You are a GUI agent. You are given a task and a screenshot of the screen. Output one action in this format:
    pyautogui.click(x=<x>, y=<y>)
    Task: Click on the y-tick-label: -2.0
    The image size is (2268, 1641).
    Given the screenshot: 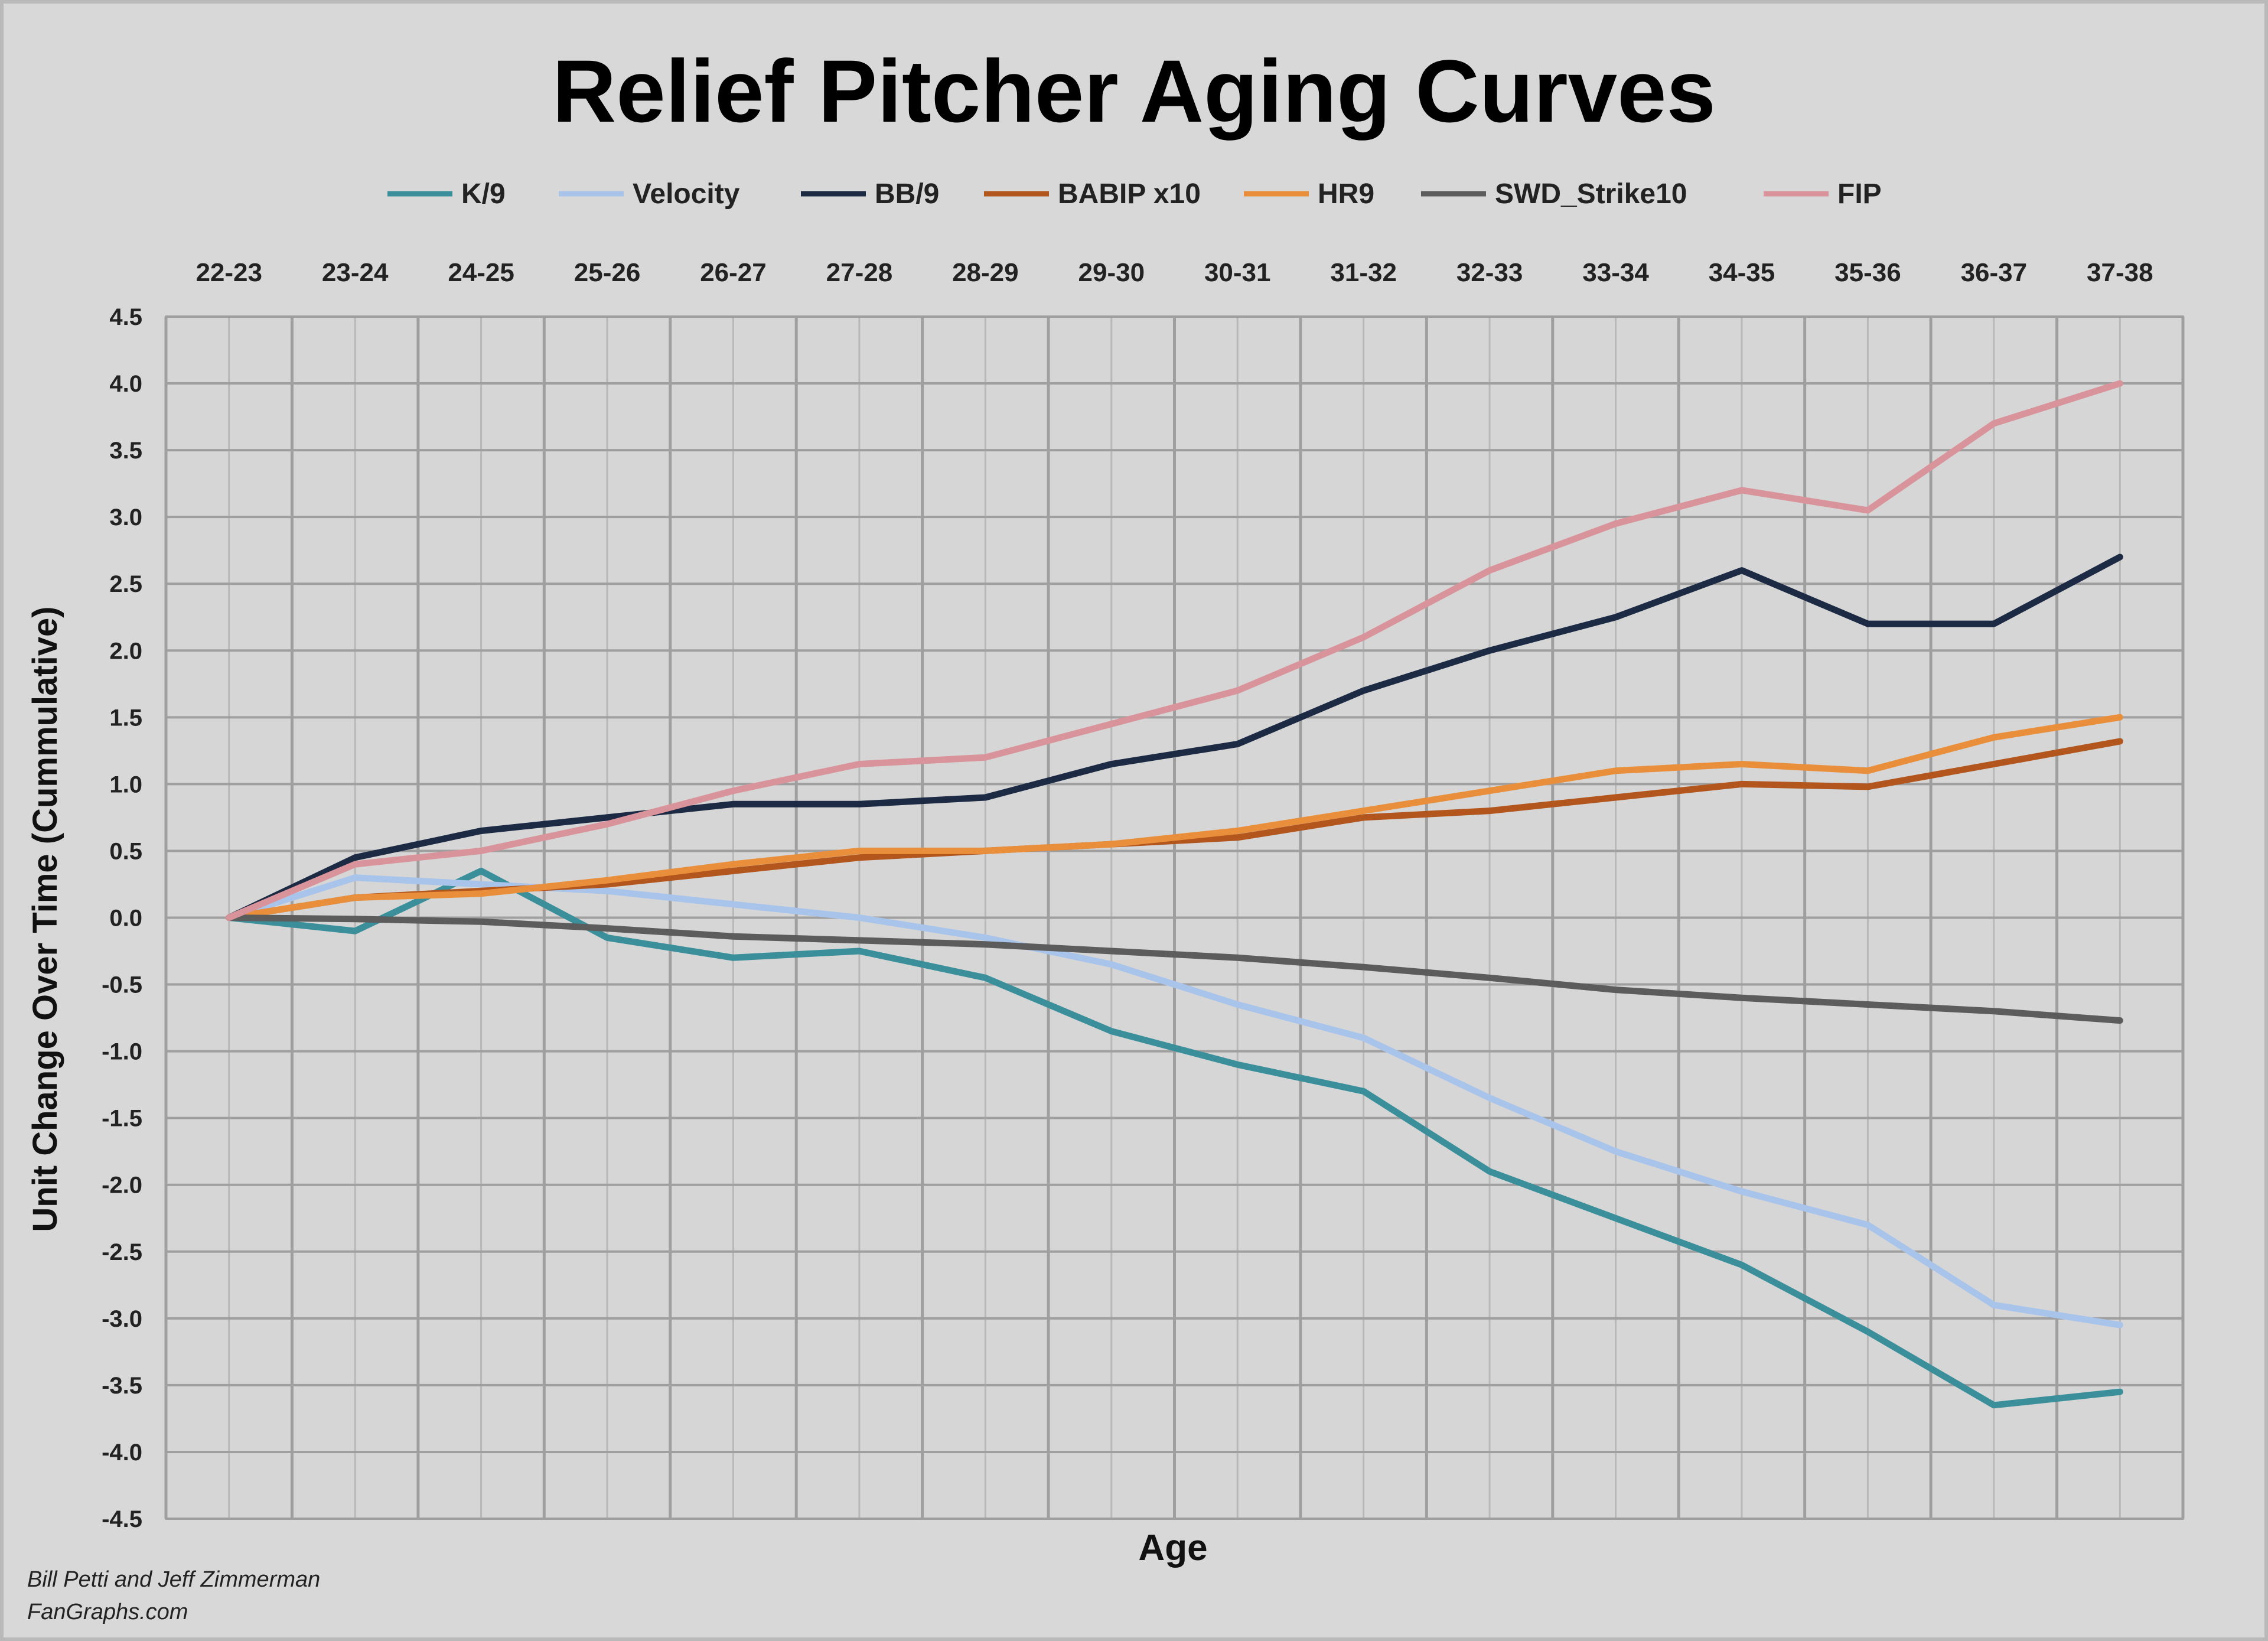 What is the action you would take?
    pyautogui.click(x=122, y=1186)
    